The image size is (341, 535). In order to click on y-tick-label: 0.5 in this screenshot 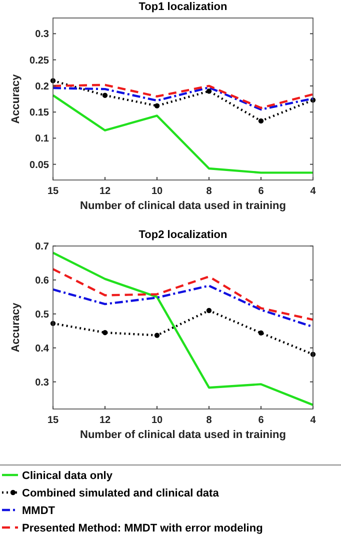, I will do `click(42, 314)`.